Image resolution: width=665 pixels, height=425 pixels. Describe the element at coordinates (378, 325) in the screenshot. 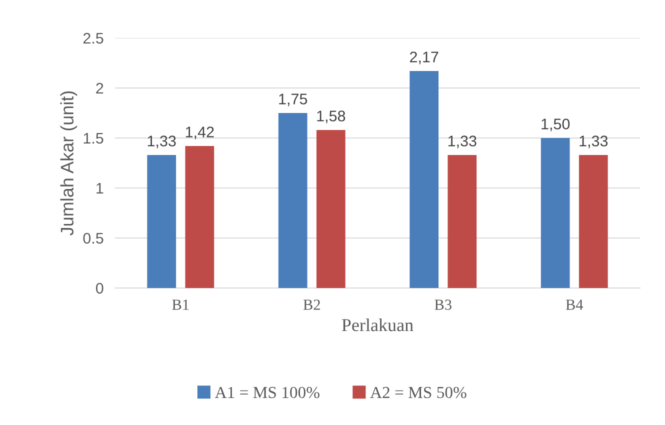

I see `x-axis-title: Perlakuan` at that location.